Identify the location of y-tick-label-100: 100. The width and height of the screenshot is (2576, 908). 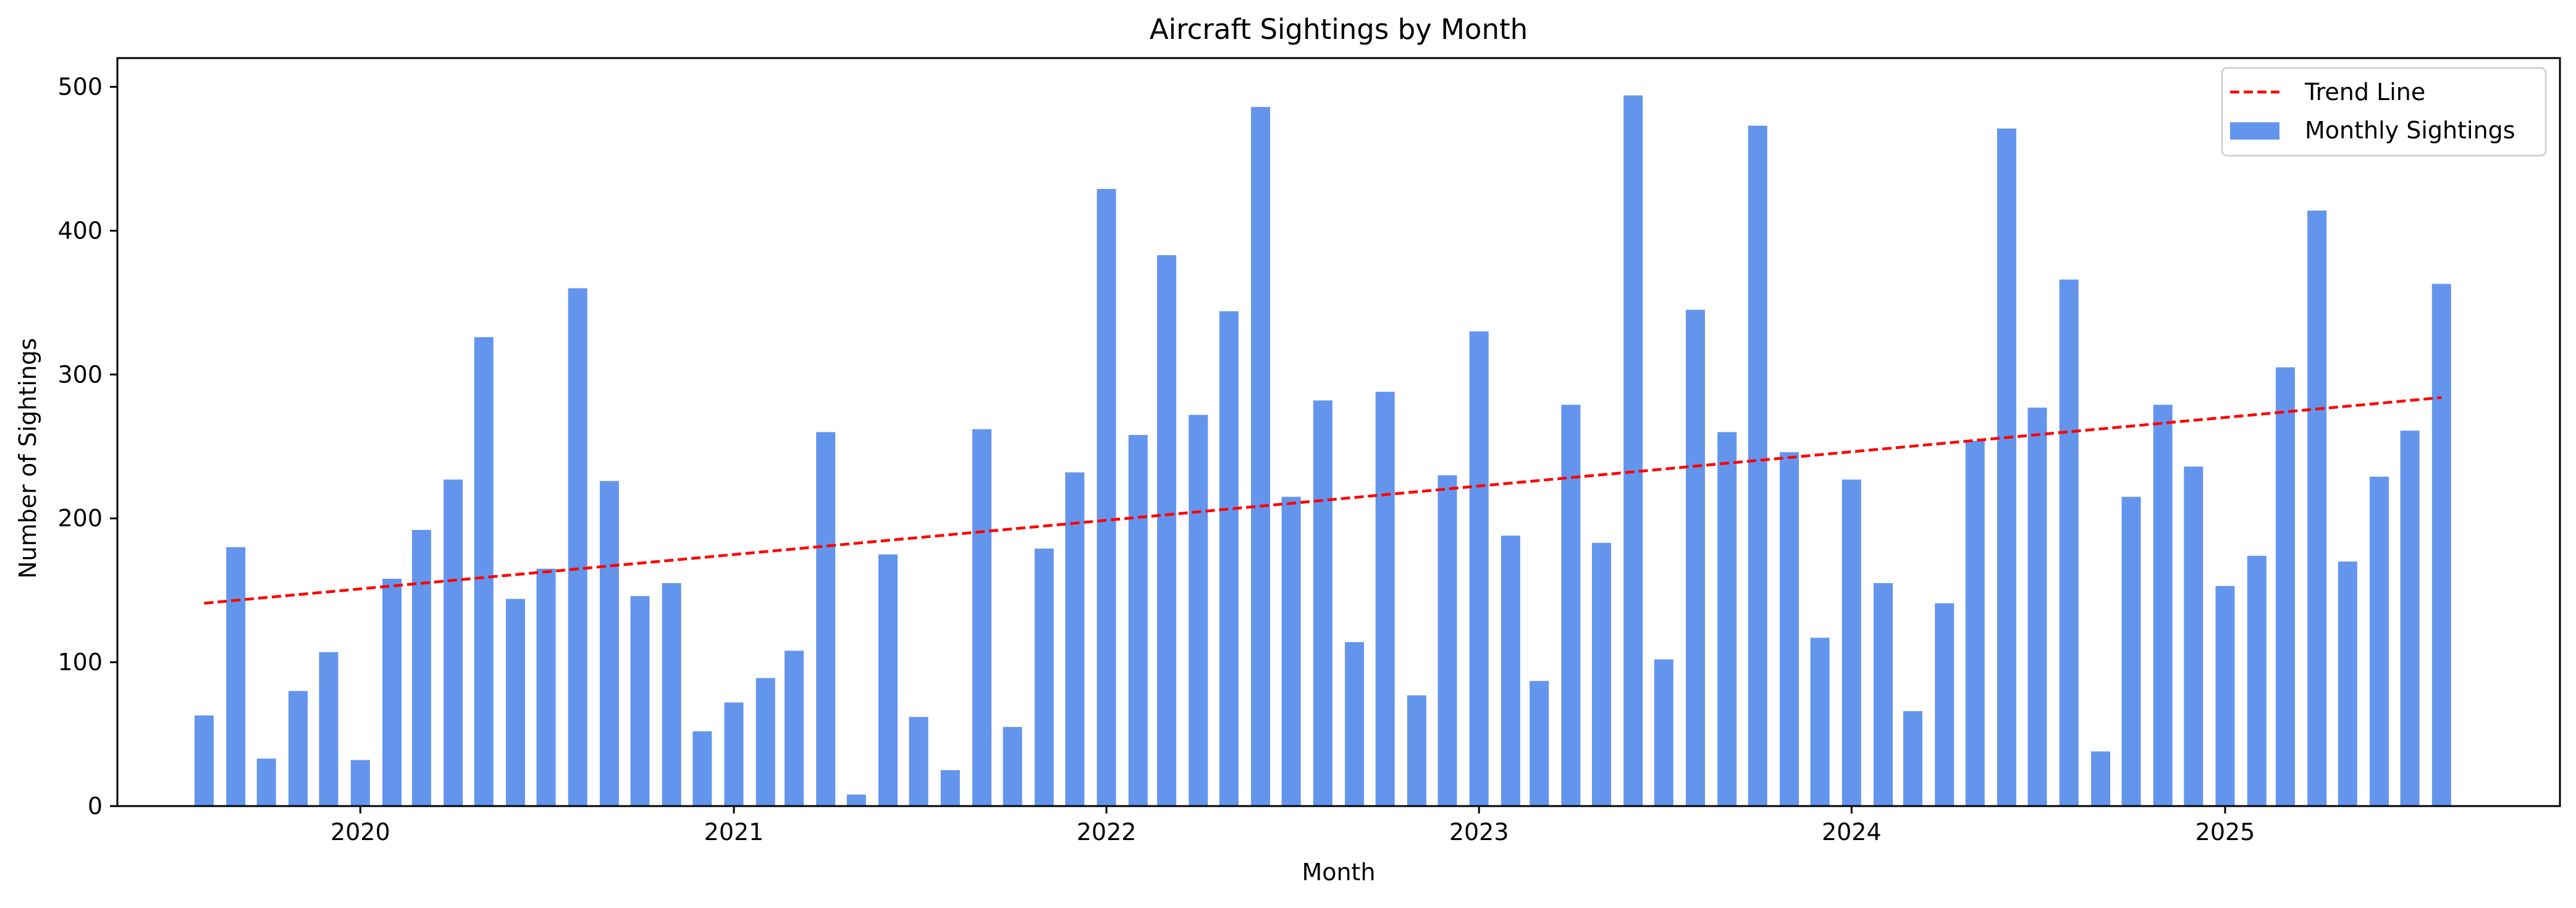
(80, 663).